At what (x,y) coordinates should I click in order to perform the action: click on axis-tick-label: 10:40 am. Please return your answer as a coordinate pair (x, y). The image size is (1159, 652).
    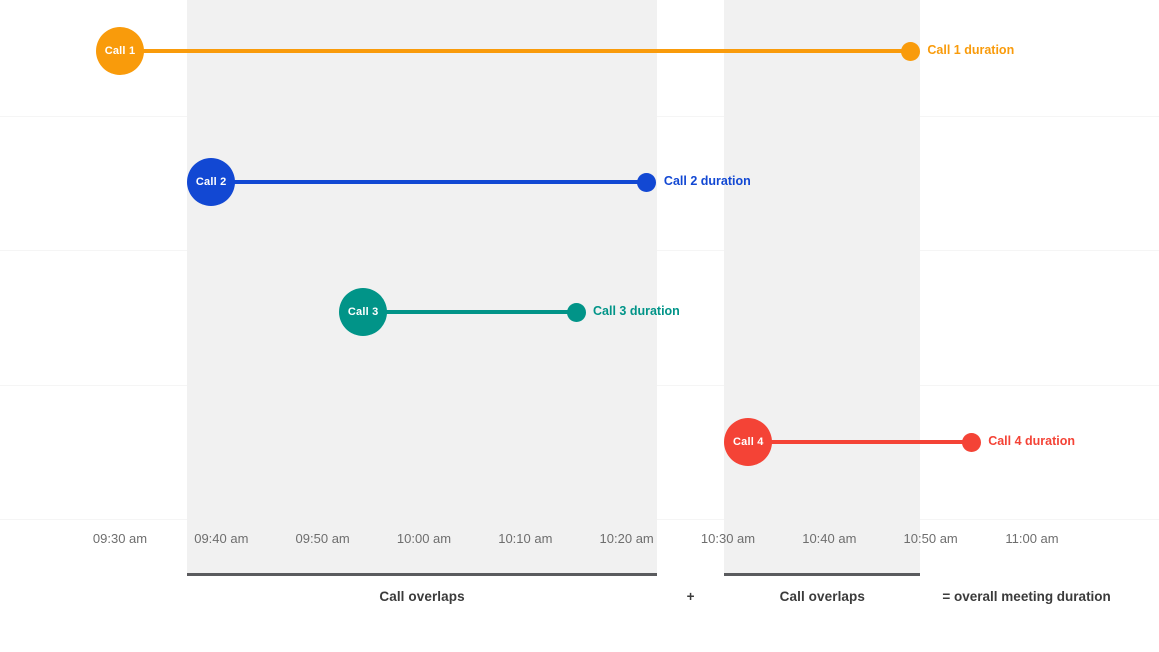
    Looking at the image, I should click on (829, 538).